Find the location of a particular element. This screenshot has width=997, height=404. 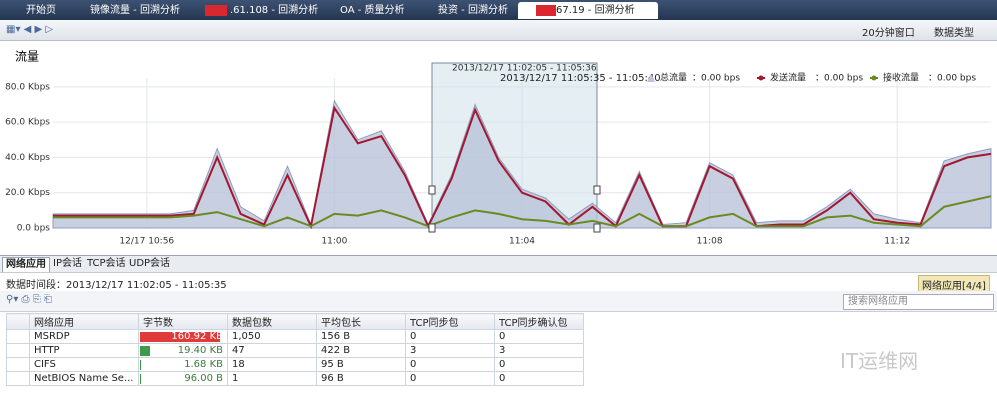

toolbar: ▦▾ ◀ ▶ ▷ 20分钟窗口 数据类型 is located at coordinates (498, 30).